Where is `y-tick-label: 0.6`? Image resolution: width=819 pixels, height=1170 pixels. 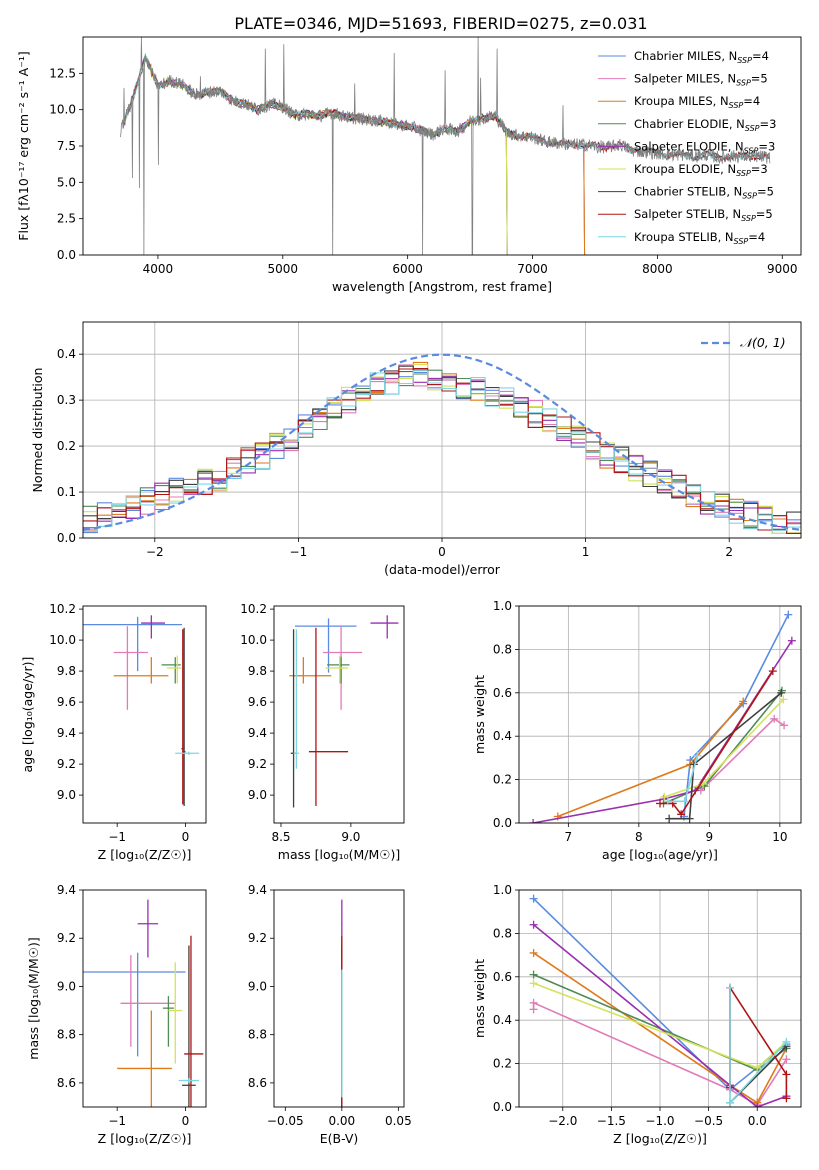 y-tick-label: 0.6 is located at coordinates (502, 693).